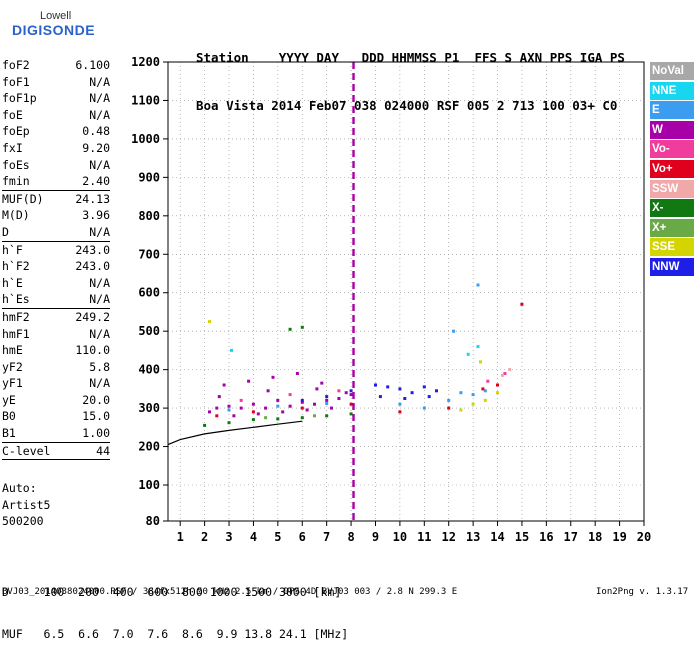  Describe the element at coordinates (672, 71) in the screenshot. I see `legend-item-noval: NoVal` at that location.